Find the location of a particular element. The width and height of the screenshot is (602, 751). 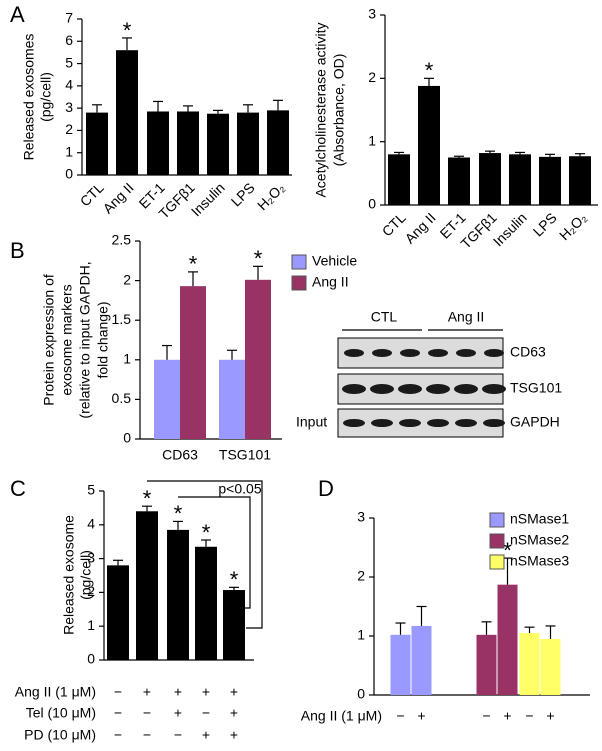

legend-label: nSMase2 is located at coordinates (539, 540).